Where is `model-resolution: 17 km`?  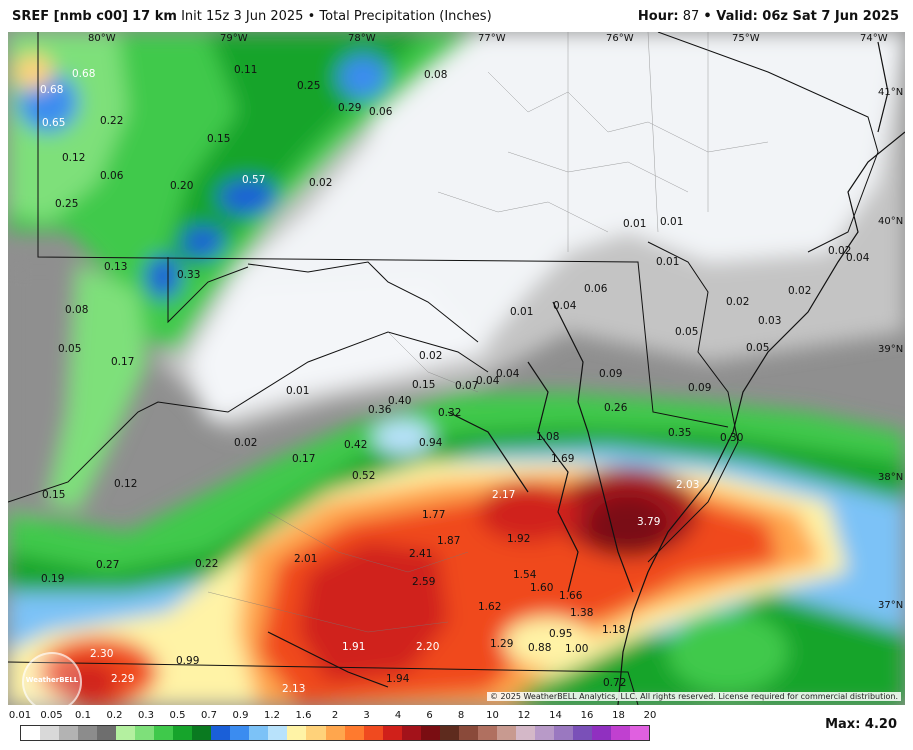
model-resolution: 17 km is located at coordinates (154, 16).